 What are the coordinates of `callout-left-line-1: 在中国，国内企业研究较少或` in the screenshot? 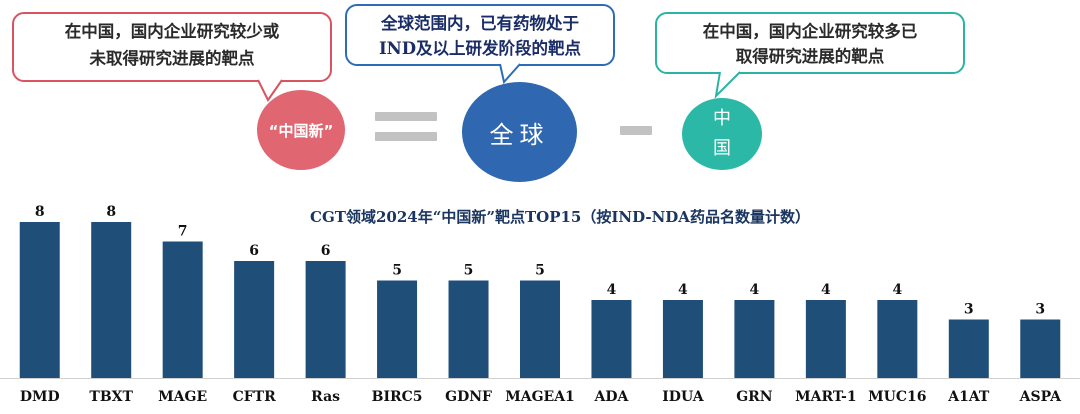 It's located at (172, 31).